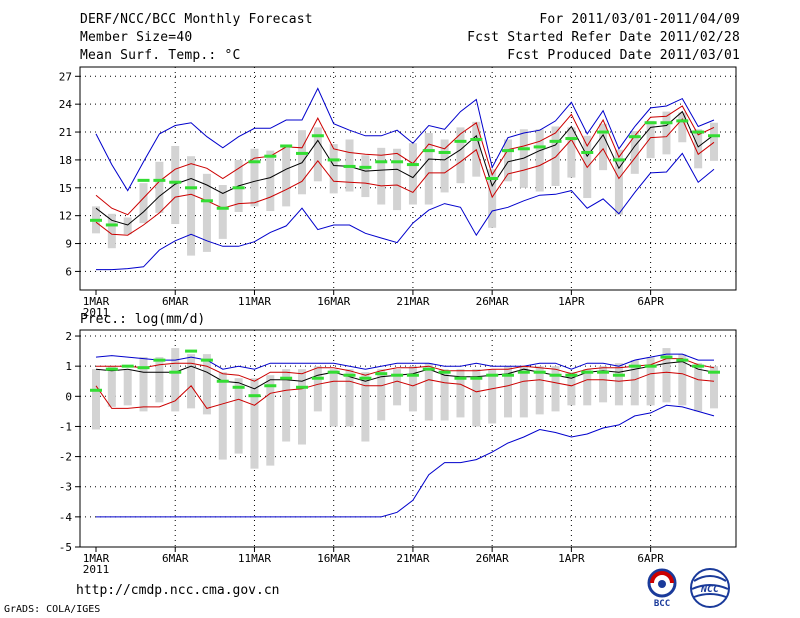  Describe the element at coordinates (96, 301) in the screenshot. I see `temp-xtick-label: 1MAR` at that location.